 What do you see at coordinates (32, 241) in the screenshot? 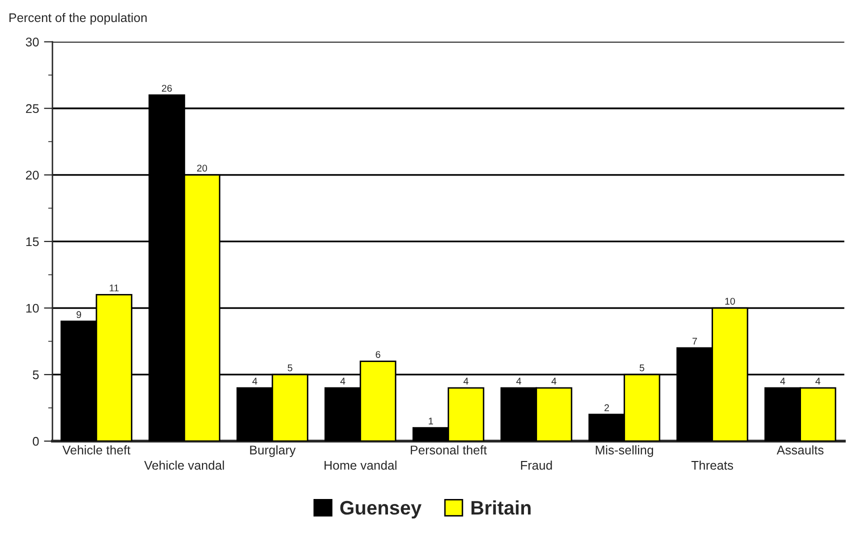
I see `y-tick-label: 15` at bounding box center [32, 241].